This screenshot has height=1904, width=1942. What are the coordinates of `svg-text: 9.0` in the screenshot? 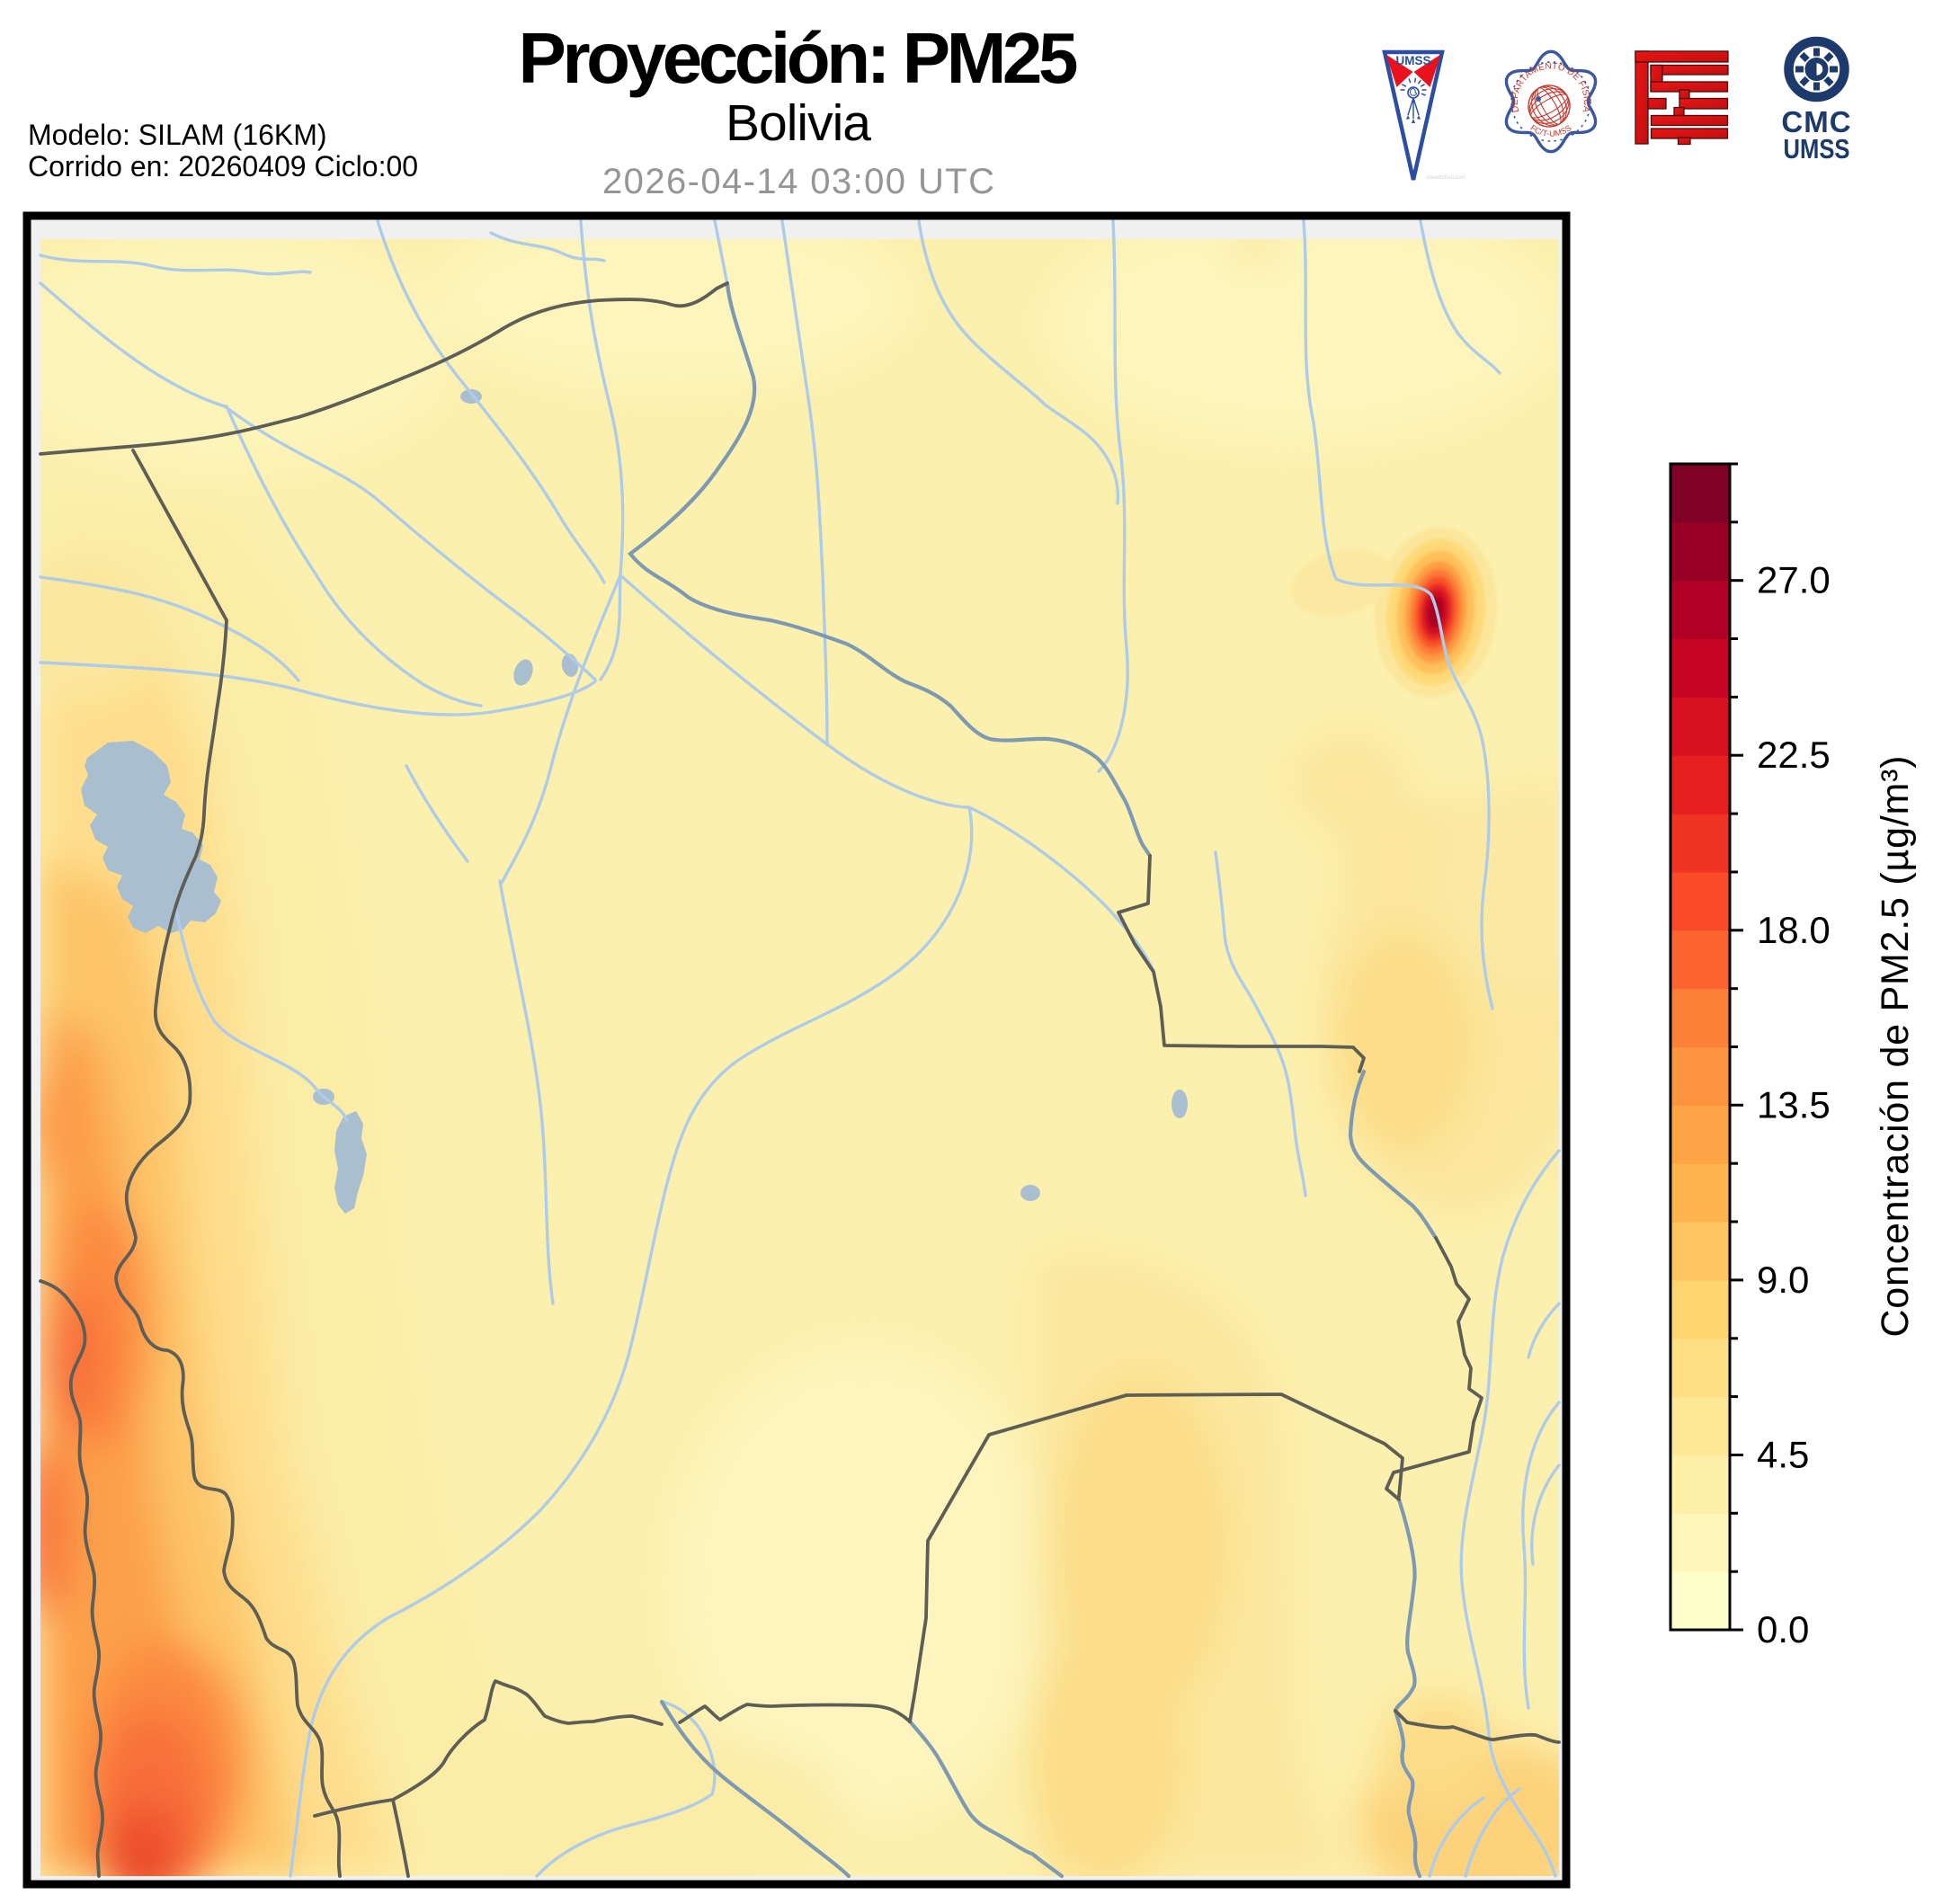 It's located at (1783, 1280).